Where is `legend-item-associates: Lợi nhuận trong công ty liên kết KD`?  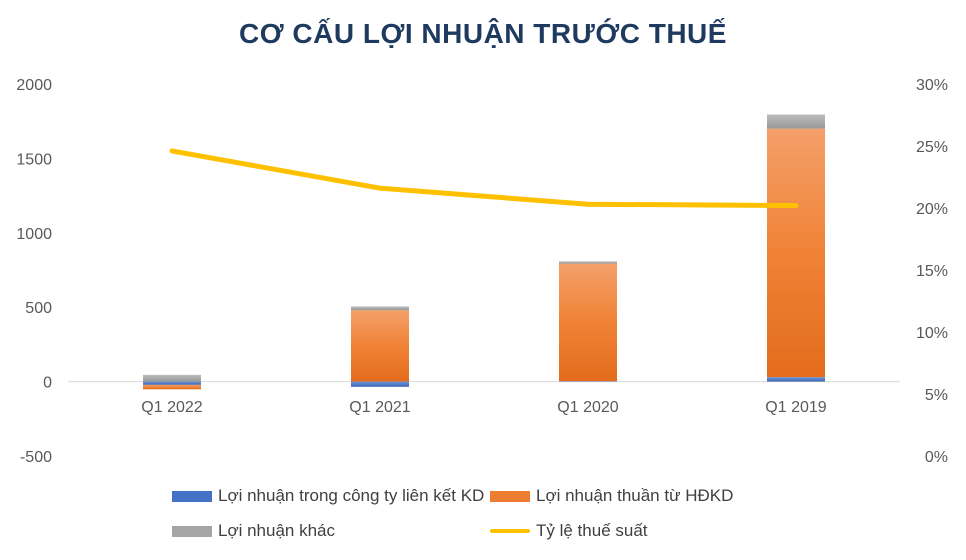 legend-item-associates: Lợi nhuận trong công ty liên kết KD is located at coordinates (328, 496).